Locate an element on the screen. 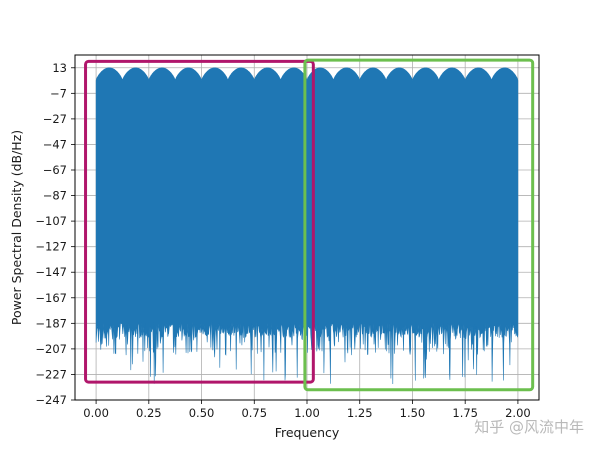 This screenshot has width=600, height=451. y-tick-label: −47 is located at coordinates (55, 144).